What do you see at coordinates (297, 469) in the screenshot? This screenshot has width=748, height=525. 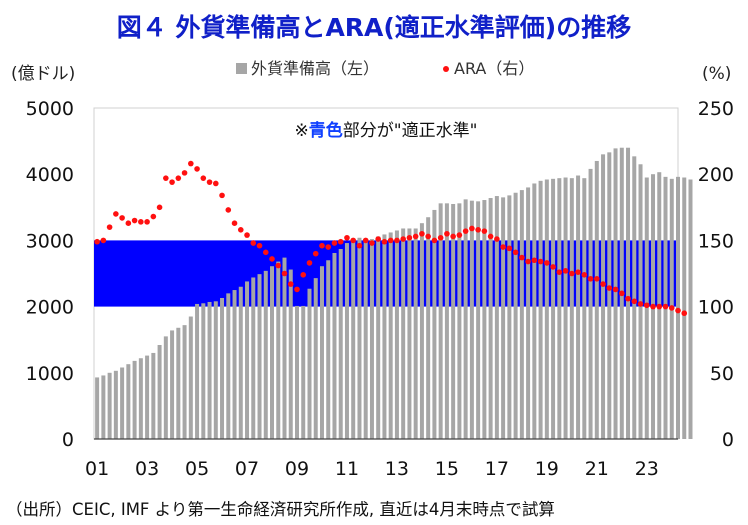 I see `x-tick-label: 09` at bounding box center [297, 469].